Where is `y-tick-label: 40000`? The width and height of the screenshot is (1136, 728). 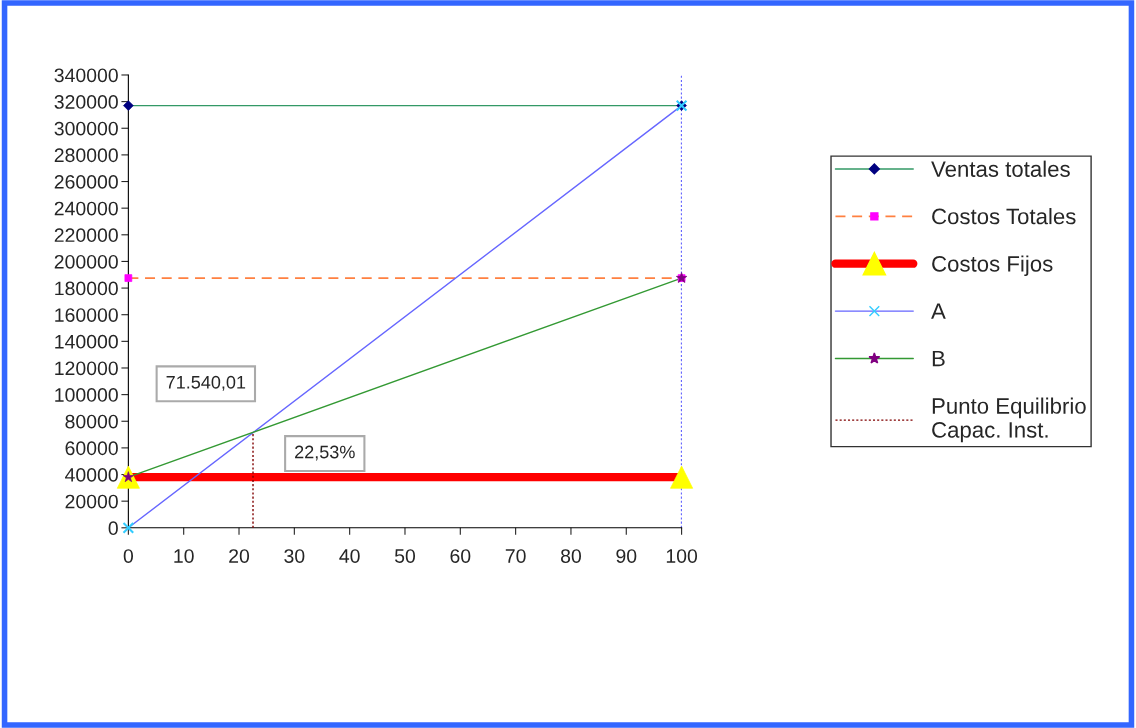 y-tick-label: 40000 is located at coordinates (91, 475).